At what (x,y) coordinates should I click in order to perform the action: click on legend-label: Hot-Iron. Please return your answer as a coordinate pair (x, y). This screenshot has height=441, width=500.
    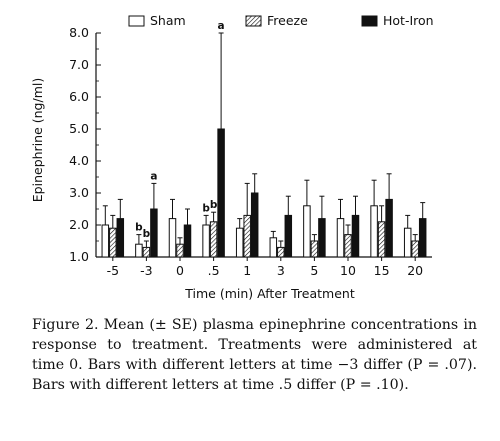
    Looking at the image, I should click on (408, 20).